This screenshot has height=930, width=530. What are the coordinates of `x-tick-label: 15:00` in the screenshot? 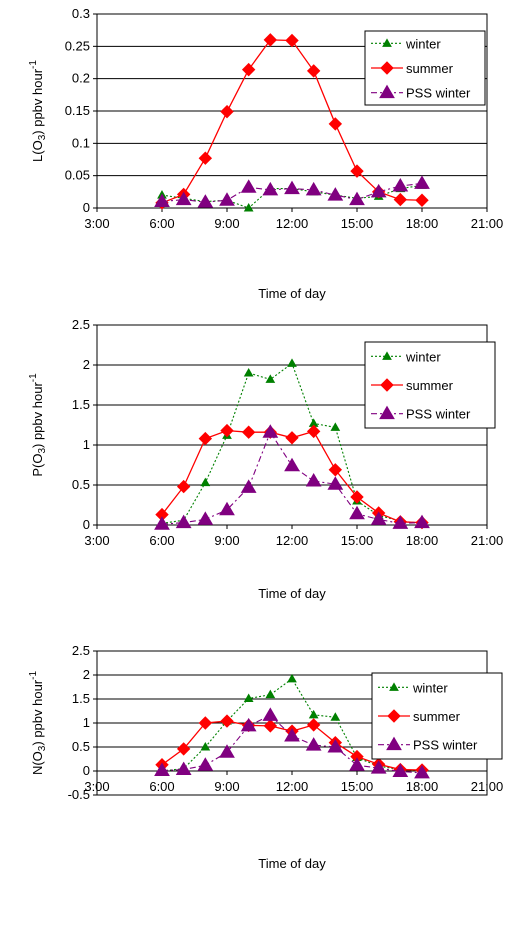 It's located at (357, 223).